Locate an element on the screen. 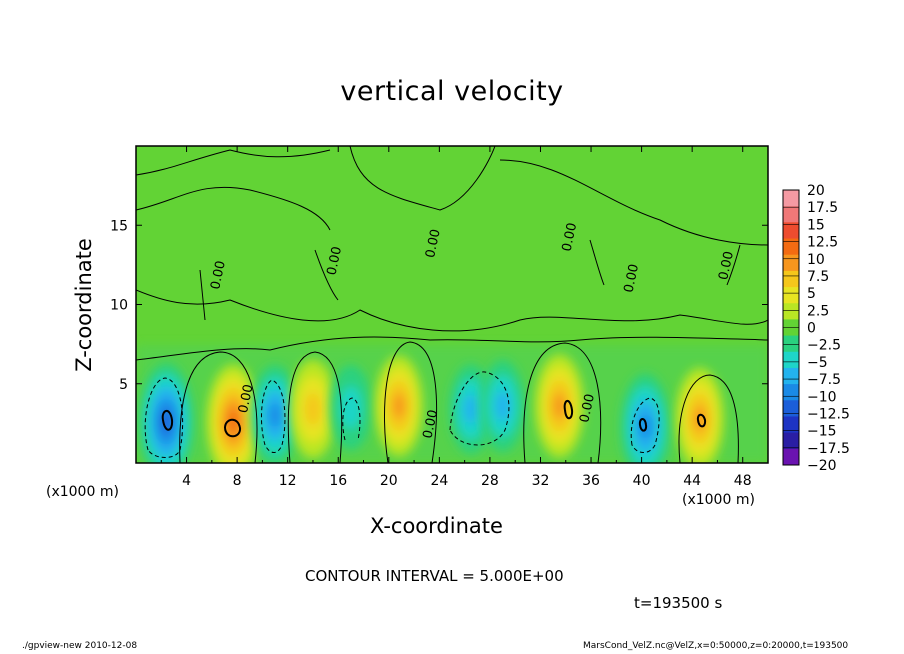 The width and height of the screenshot is (904, 654). colorbar-label: 12.5 is located at coordinates (822, 243).